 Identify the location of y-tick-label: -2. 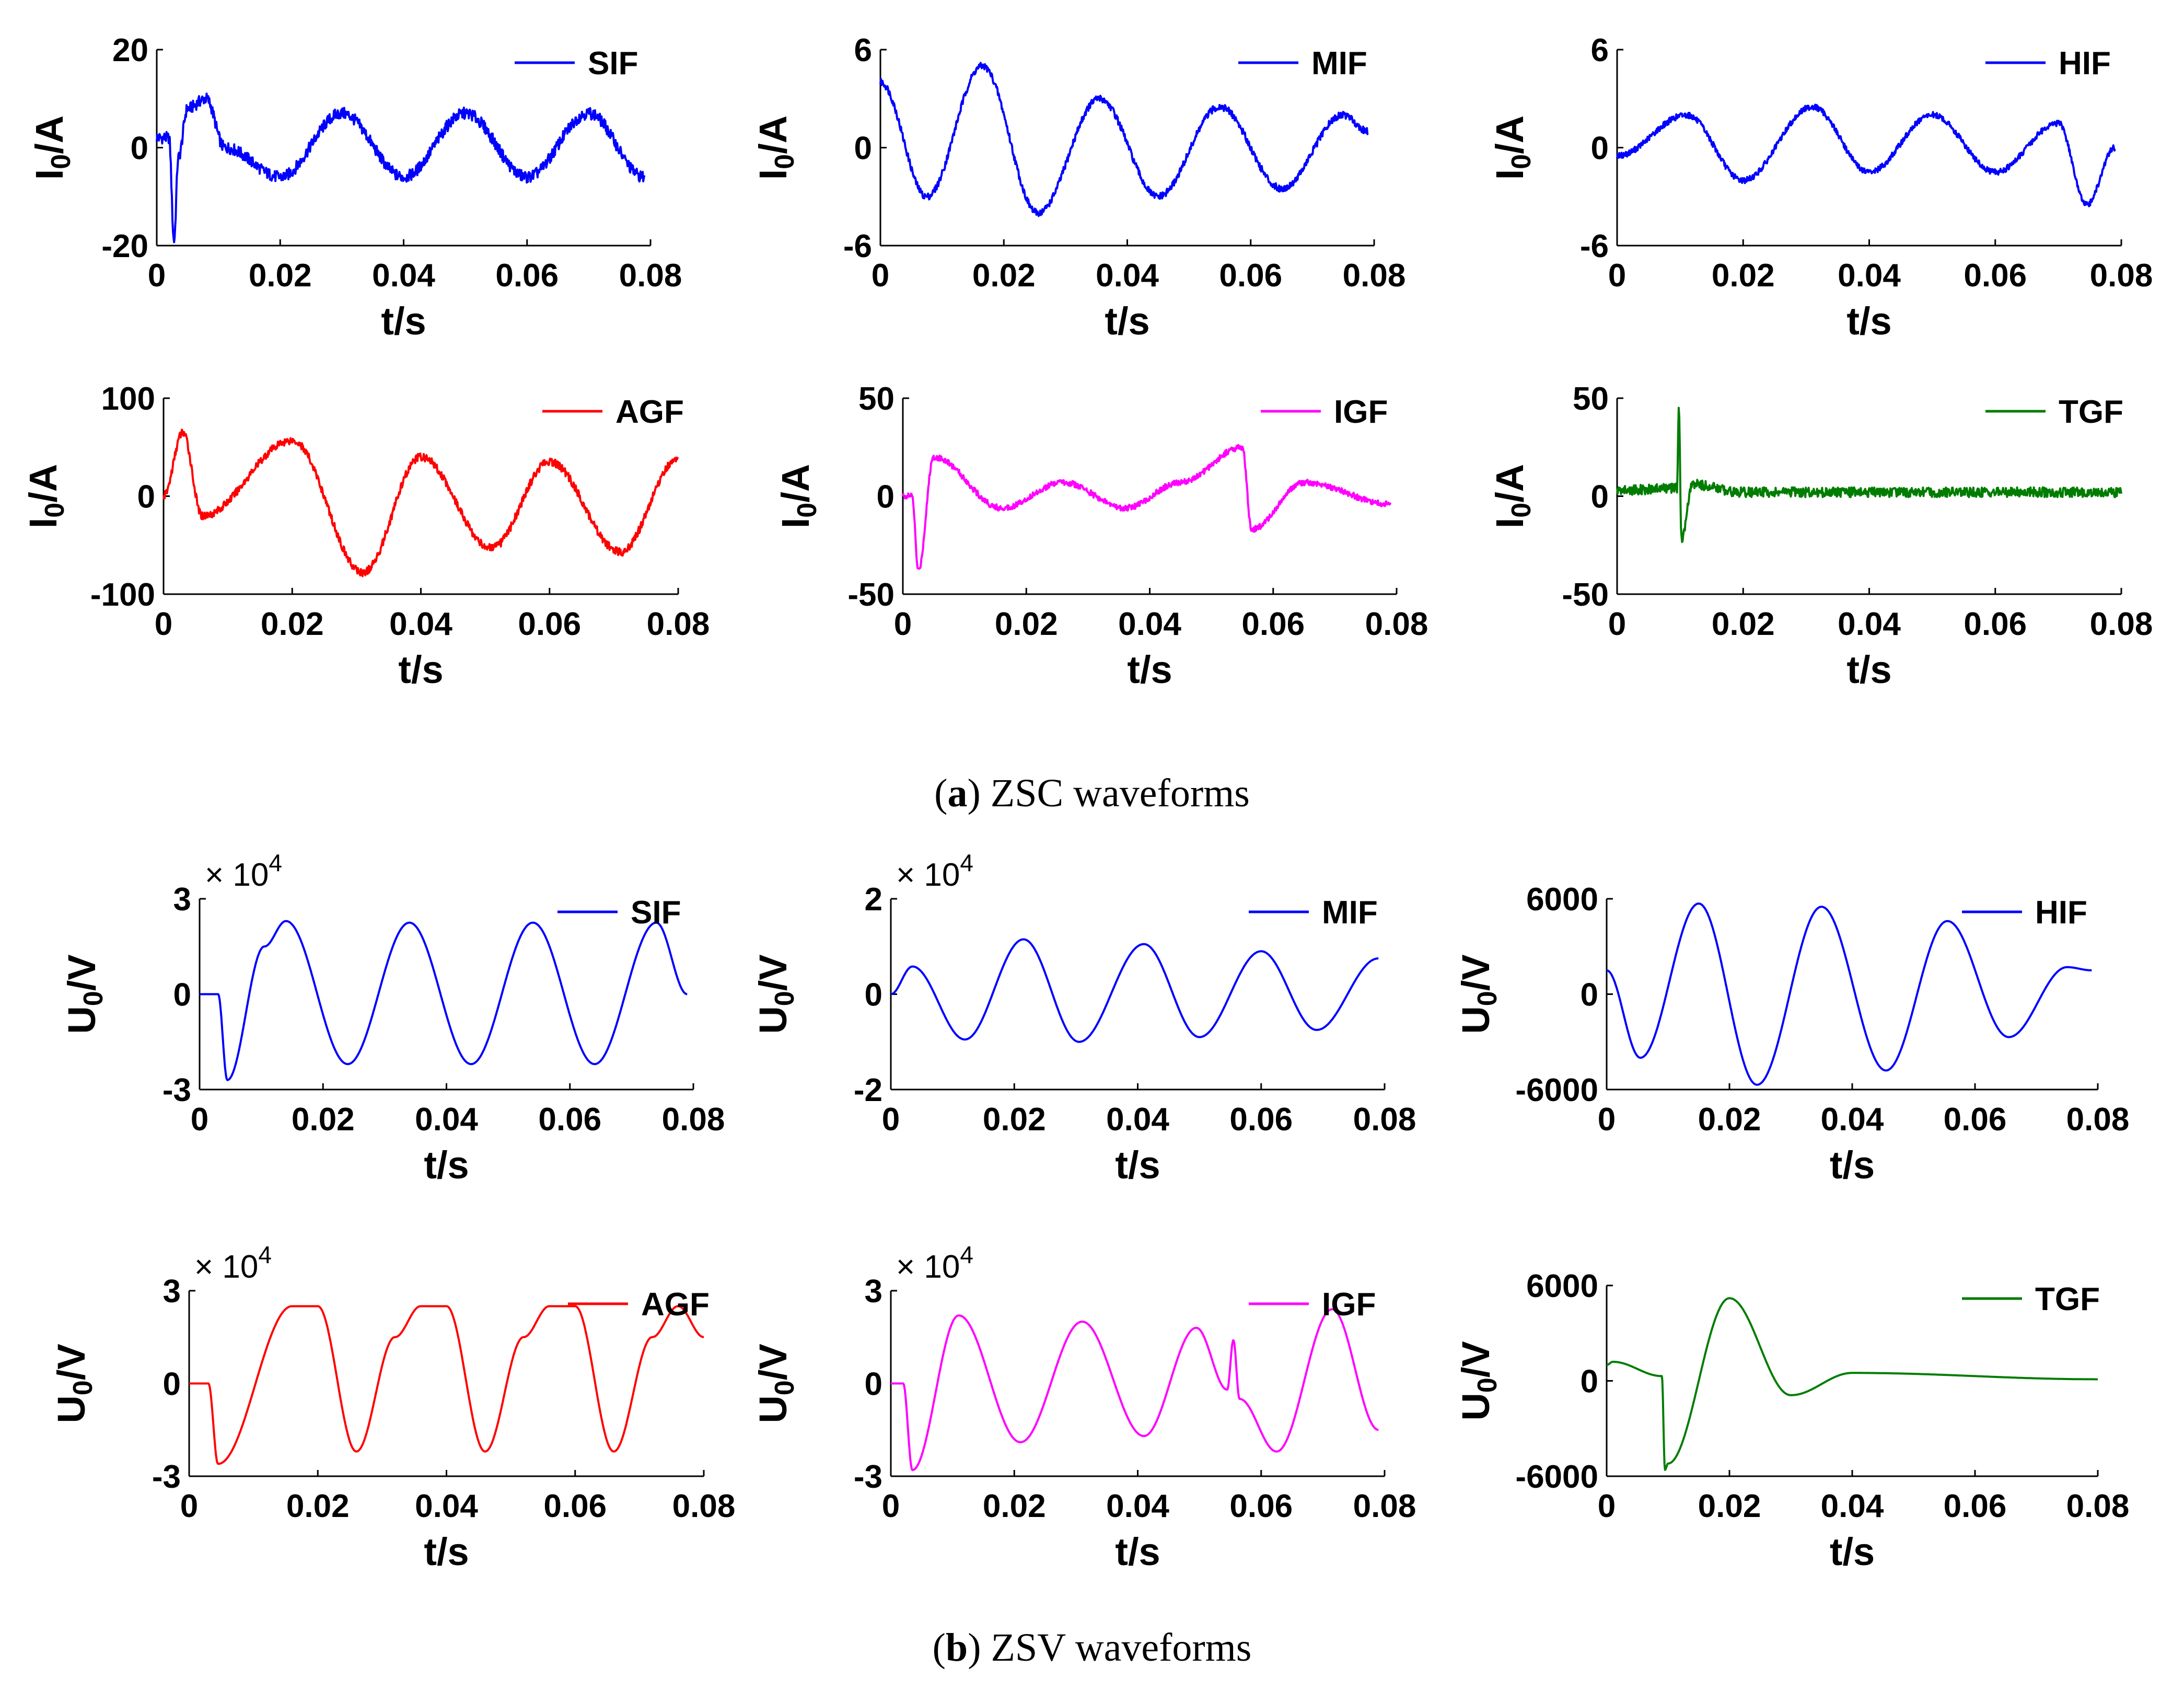
(868, 1090).